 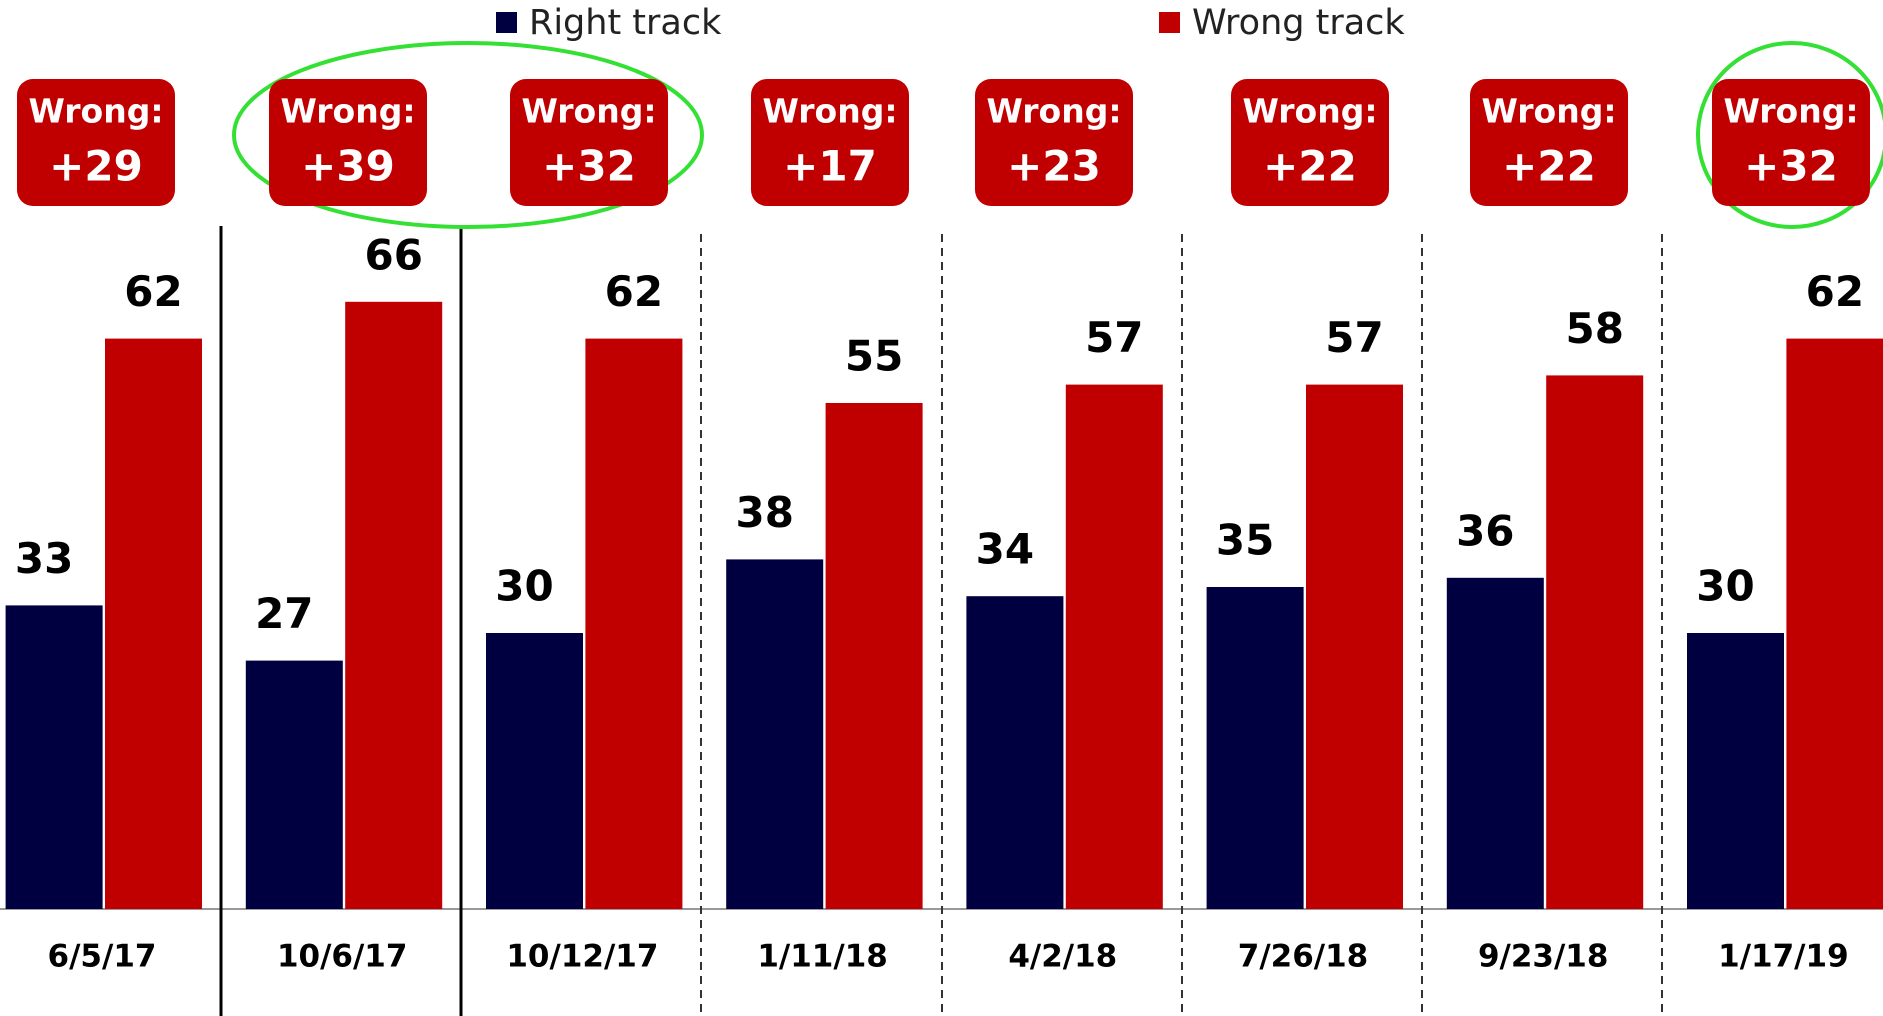 What do you see at coordinates (393, 254) in the screenshot?
I see `data-label: 66` at bounding box center [393, 254].